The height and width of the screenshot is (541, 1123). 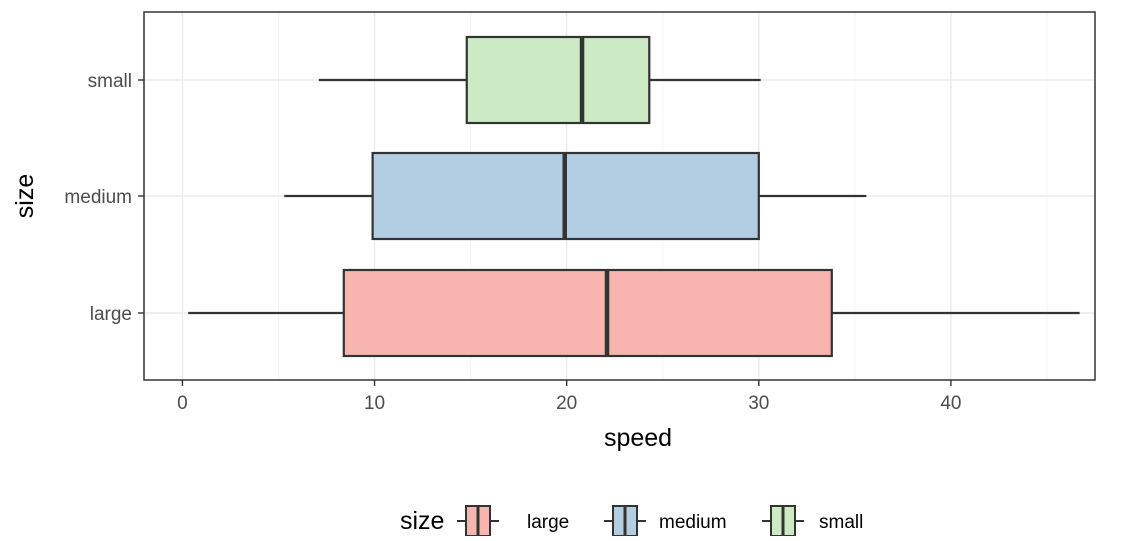 I want to click on box-small, so click(x=539, y=80).